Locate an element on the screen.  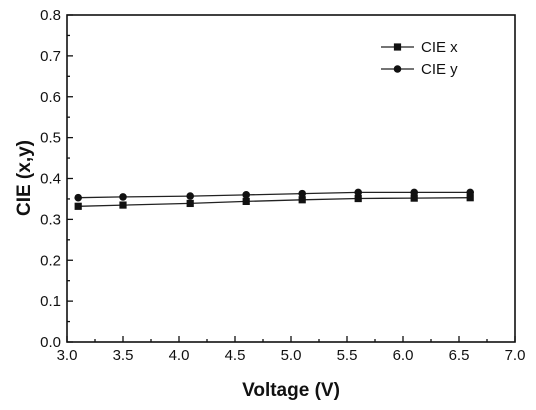
y-tick-label: 0.7 is located at coordinates (50, 56).